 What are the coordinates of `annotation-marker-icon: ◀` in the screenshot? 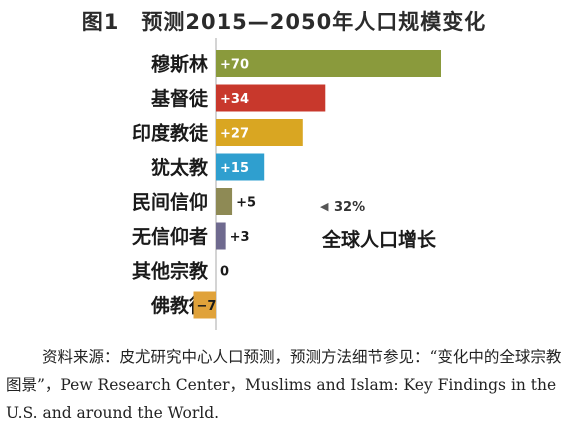 It's located at (324, 206).